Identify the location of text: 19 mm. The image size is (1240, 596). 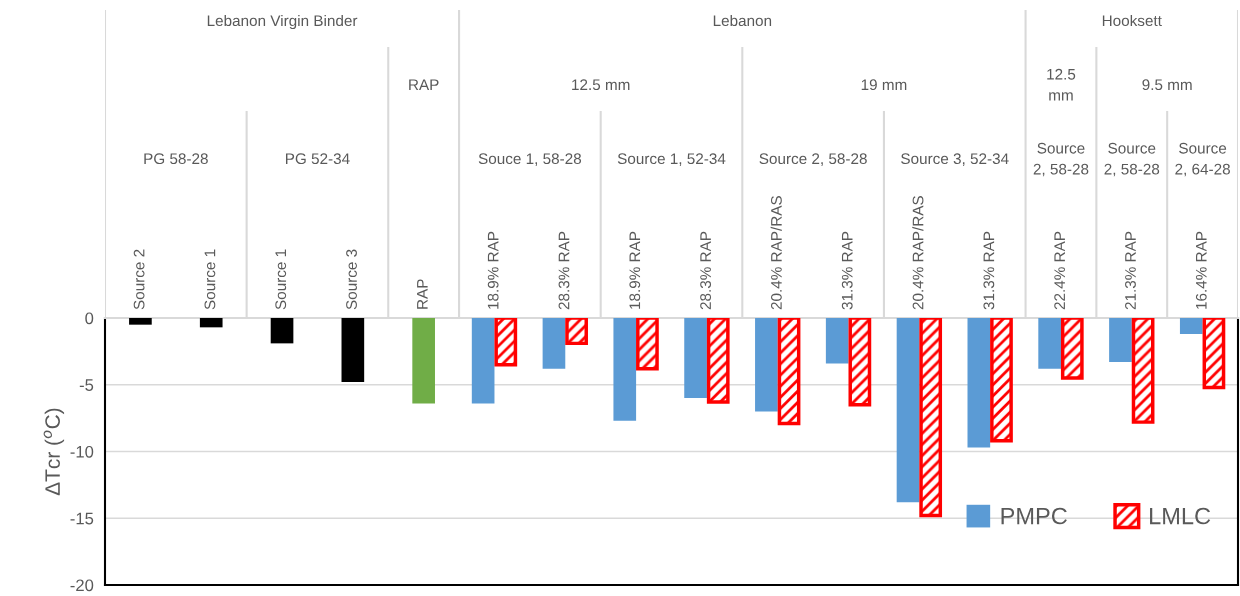
(884, 85).